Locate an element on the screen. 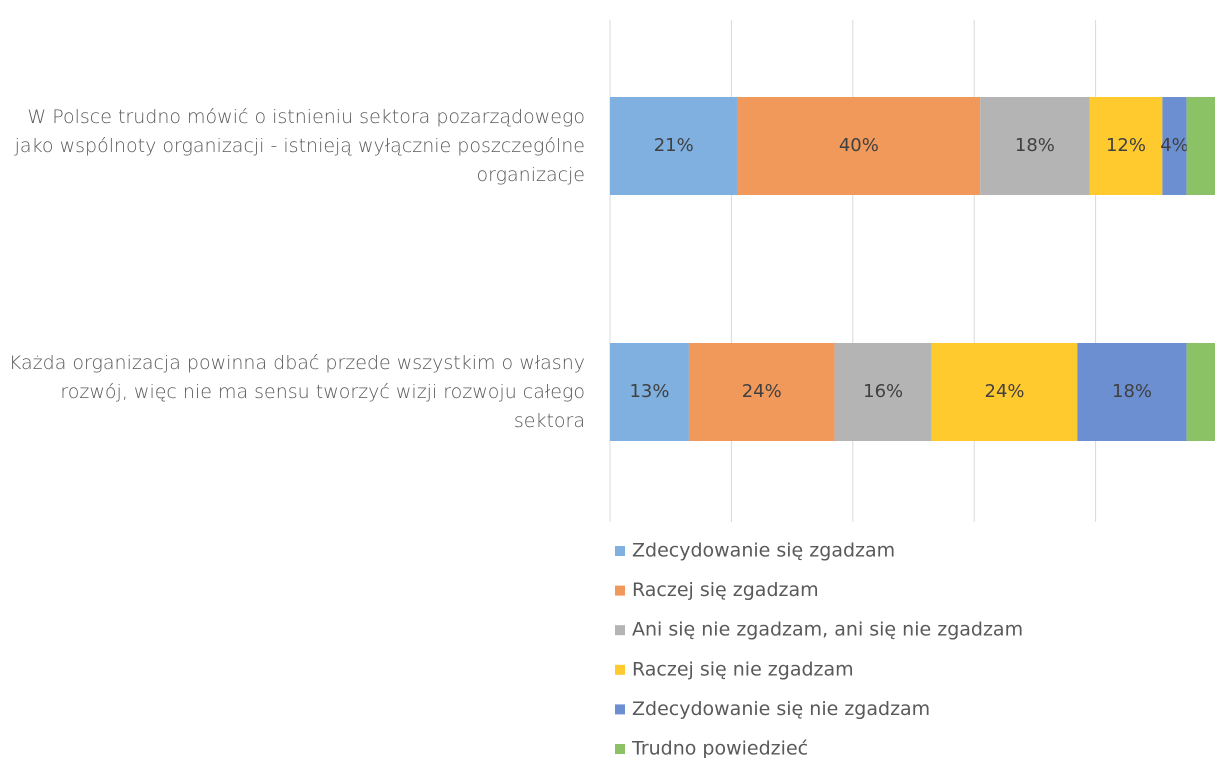  data-label: 12% is located at coordinates (1126, 145).